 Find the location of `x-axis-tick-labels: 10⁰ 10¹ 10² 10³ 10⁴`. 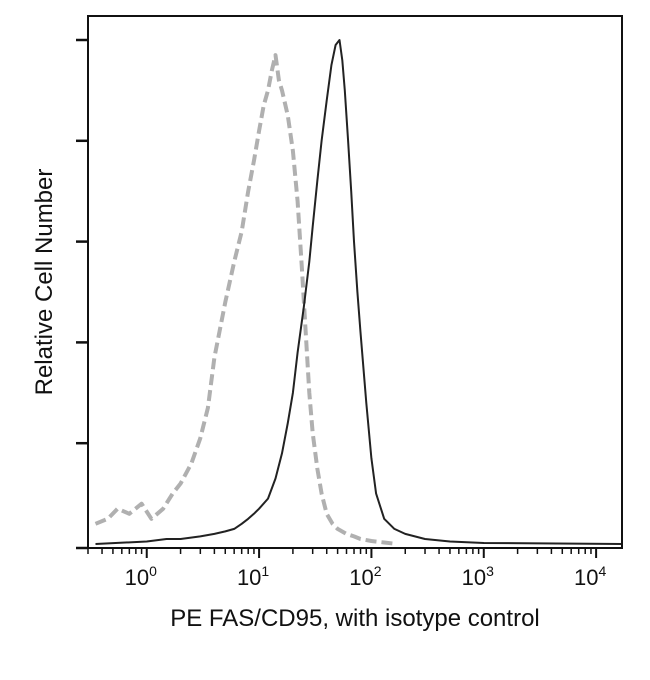

x-axis-tick-labels: 10⁰ 10¹ 10² 10³ 10⁴ is located at coordinates (366, 576).